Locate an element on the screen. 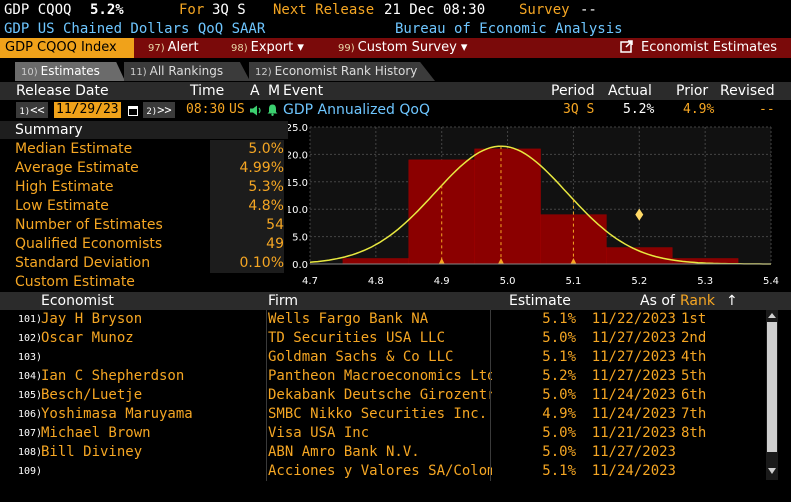 The image size is (791, 502). y-tick-label: 5.0 is located at coordinates (300, 238).